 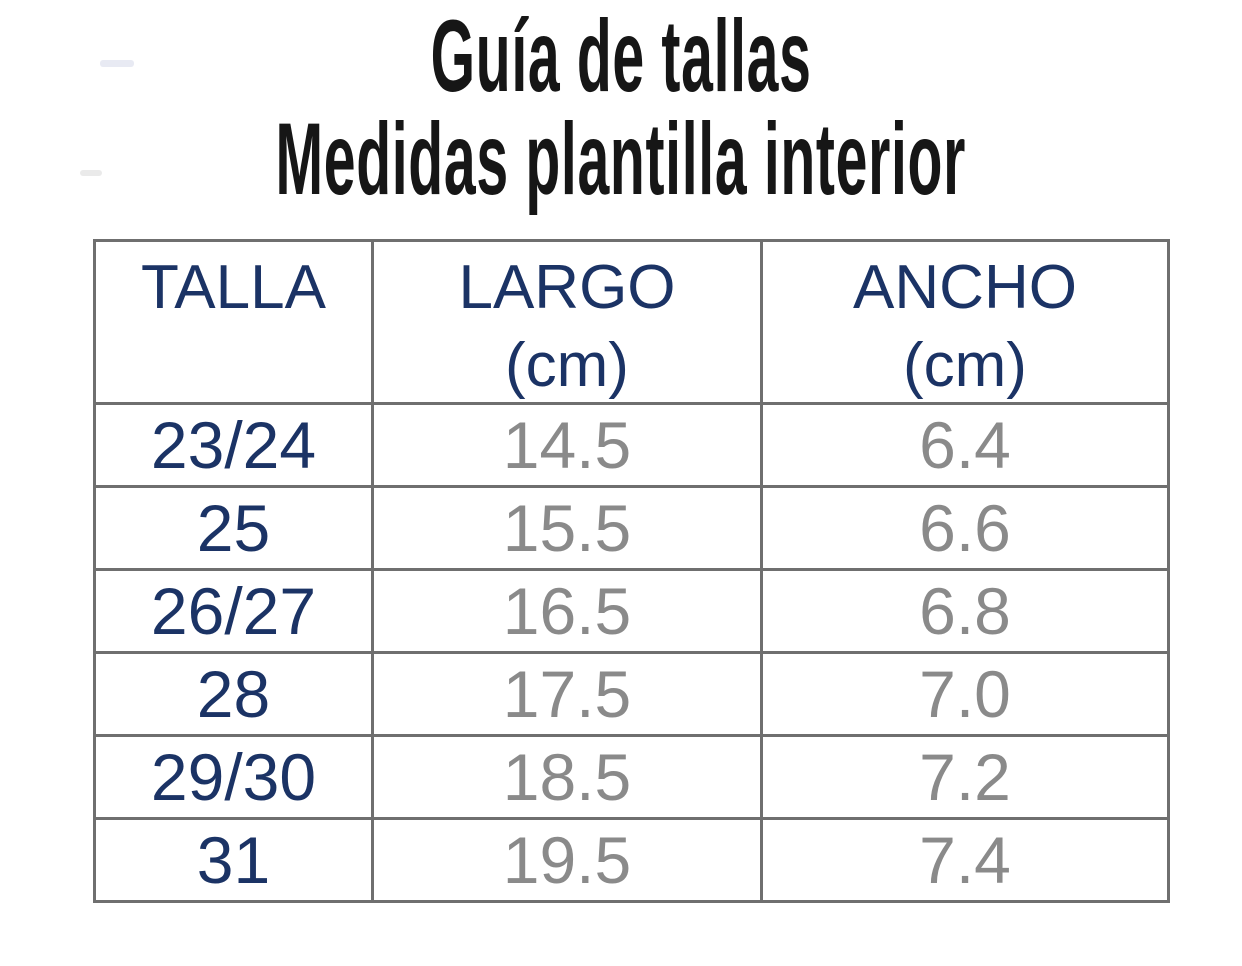 I want to click on header-largo-label: LARGO, so click(x=567, y=287).